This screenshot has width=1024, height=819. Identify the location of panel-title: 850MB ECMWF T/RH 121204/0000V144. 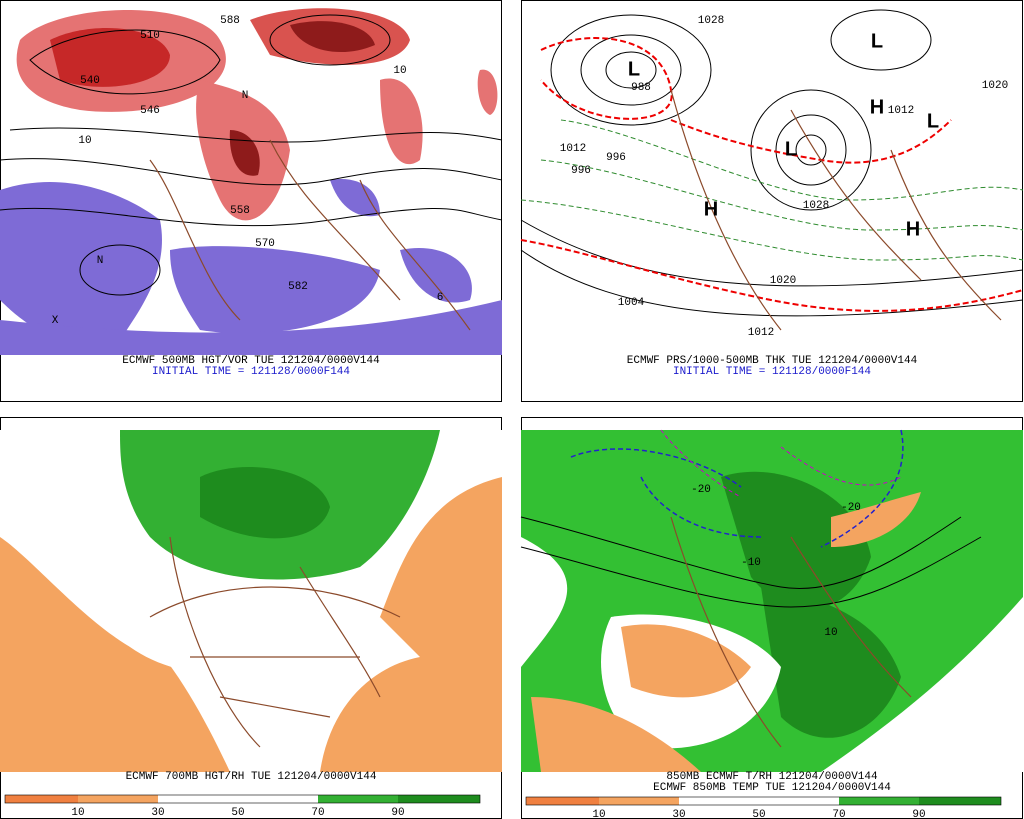
(772, 777).